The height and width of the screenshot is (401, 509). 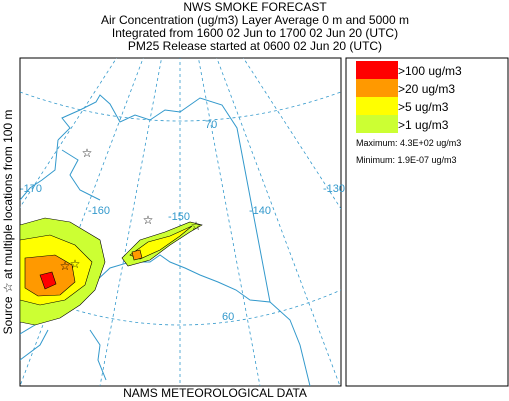 What do you see at coordinates (423, 125) in the screenshot?
I see `legend-label: >1 ug/m3` at bounding box center [423, 125].